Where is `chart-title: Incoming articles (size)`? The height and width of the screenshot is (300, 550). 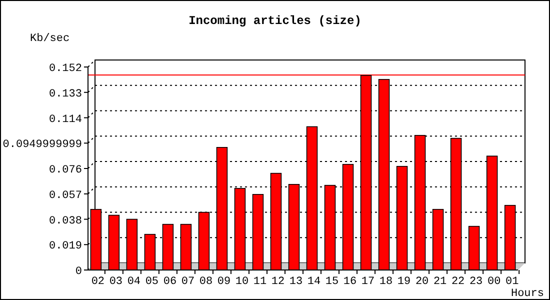 chart-title: Incoming articles (size) is located at coordinates (275, 21).